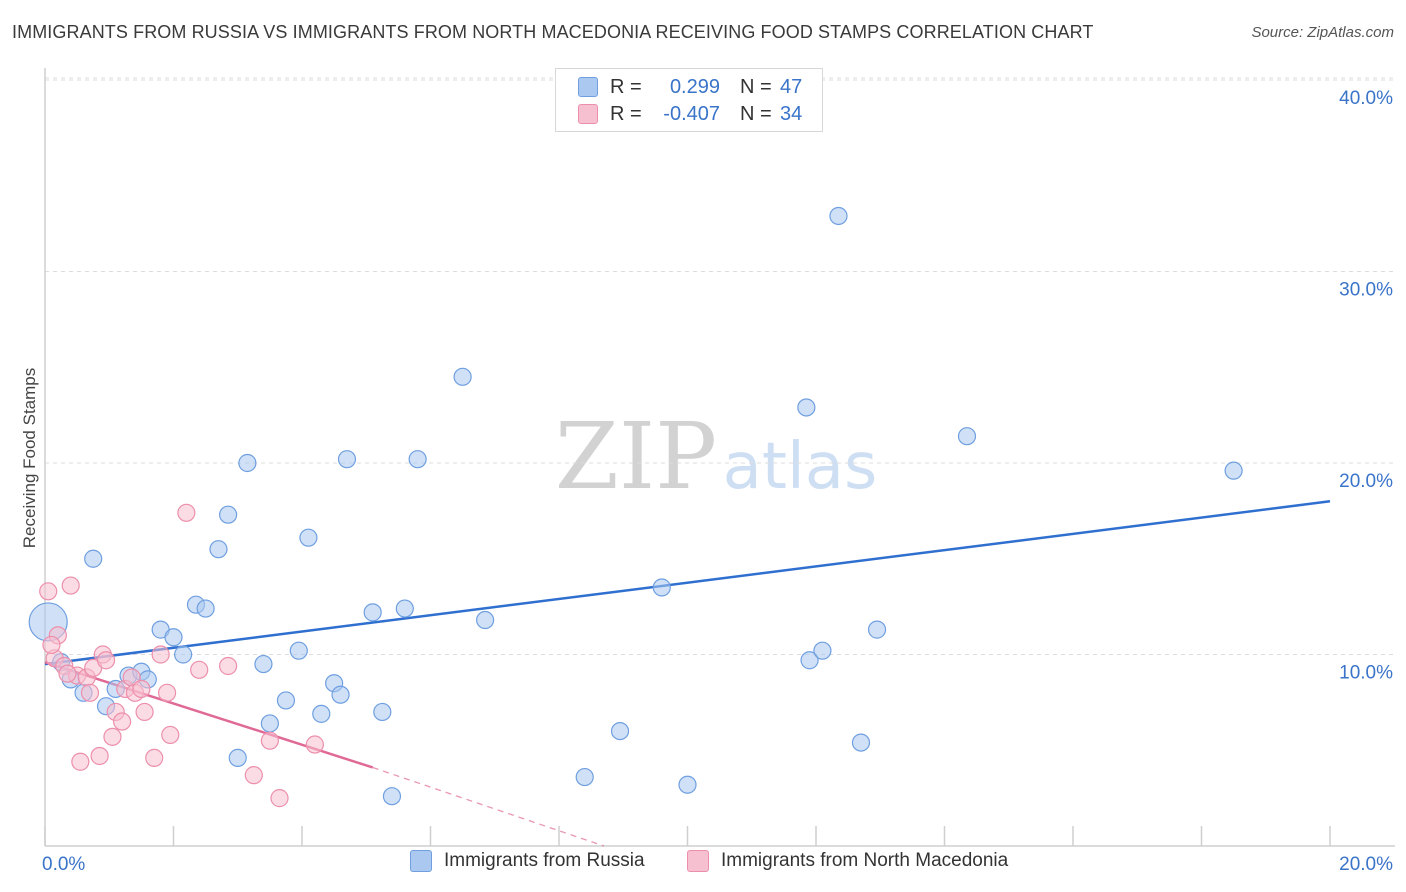 The height and width of the screenshot is (892, 1406). Describe the element at coordinates (1366, 481) in the screenshot. I see `y-tick-label: 20.0%` at that location.